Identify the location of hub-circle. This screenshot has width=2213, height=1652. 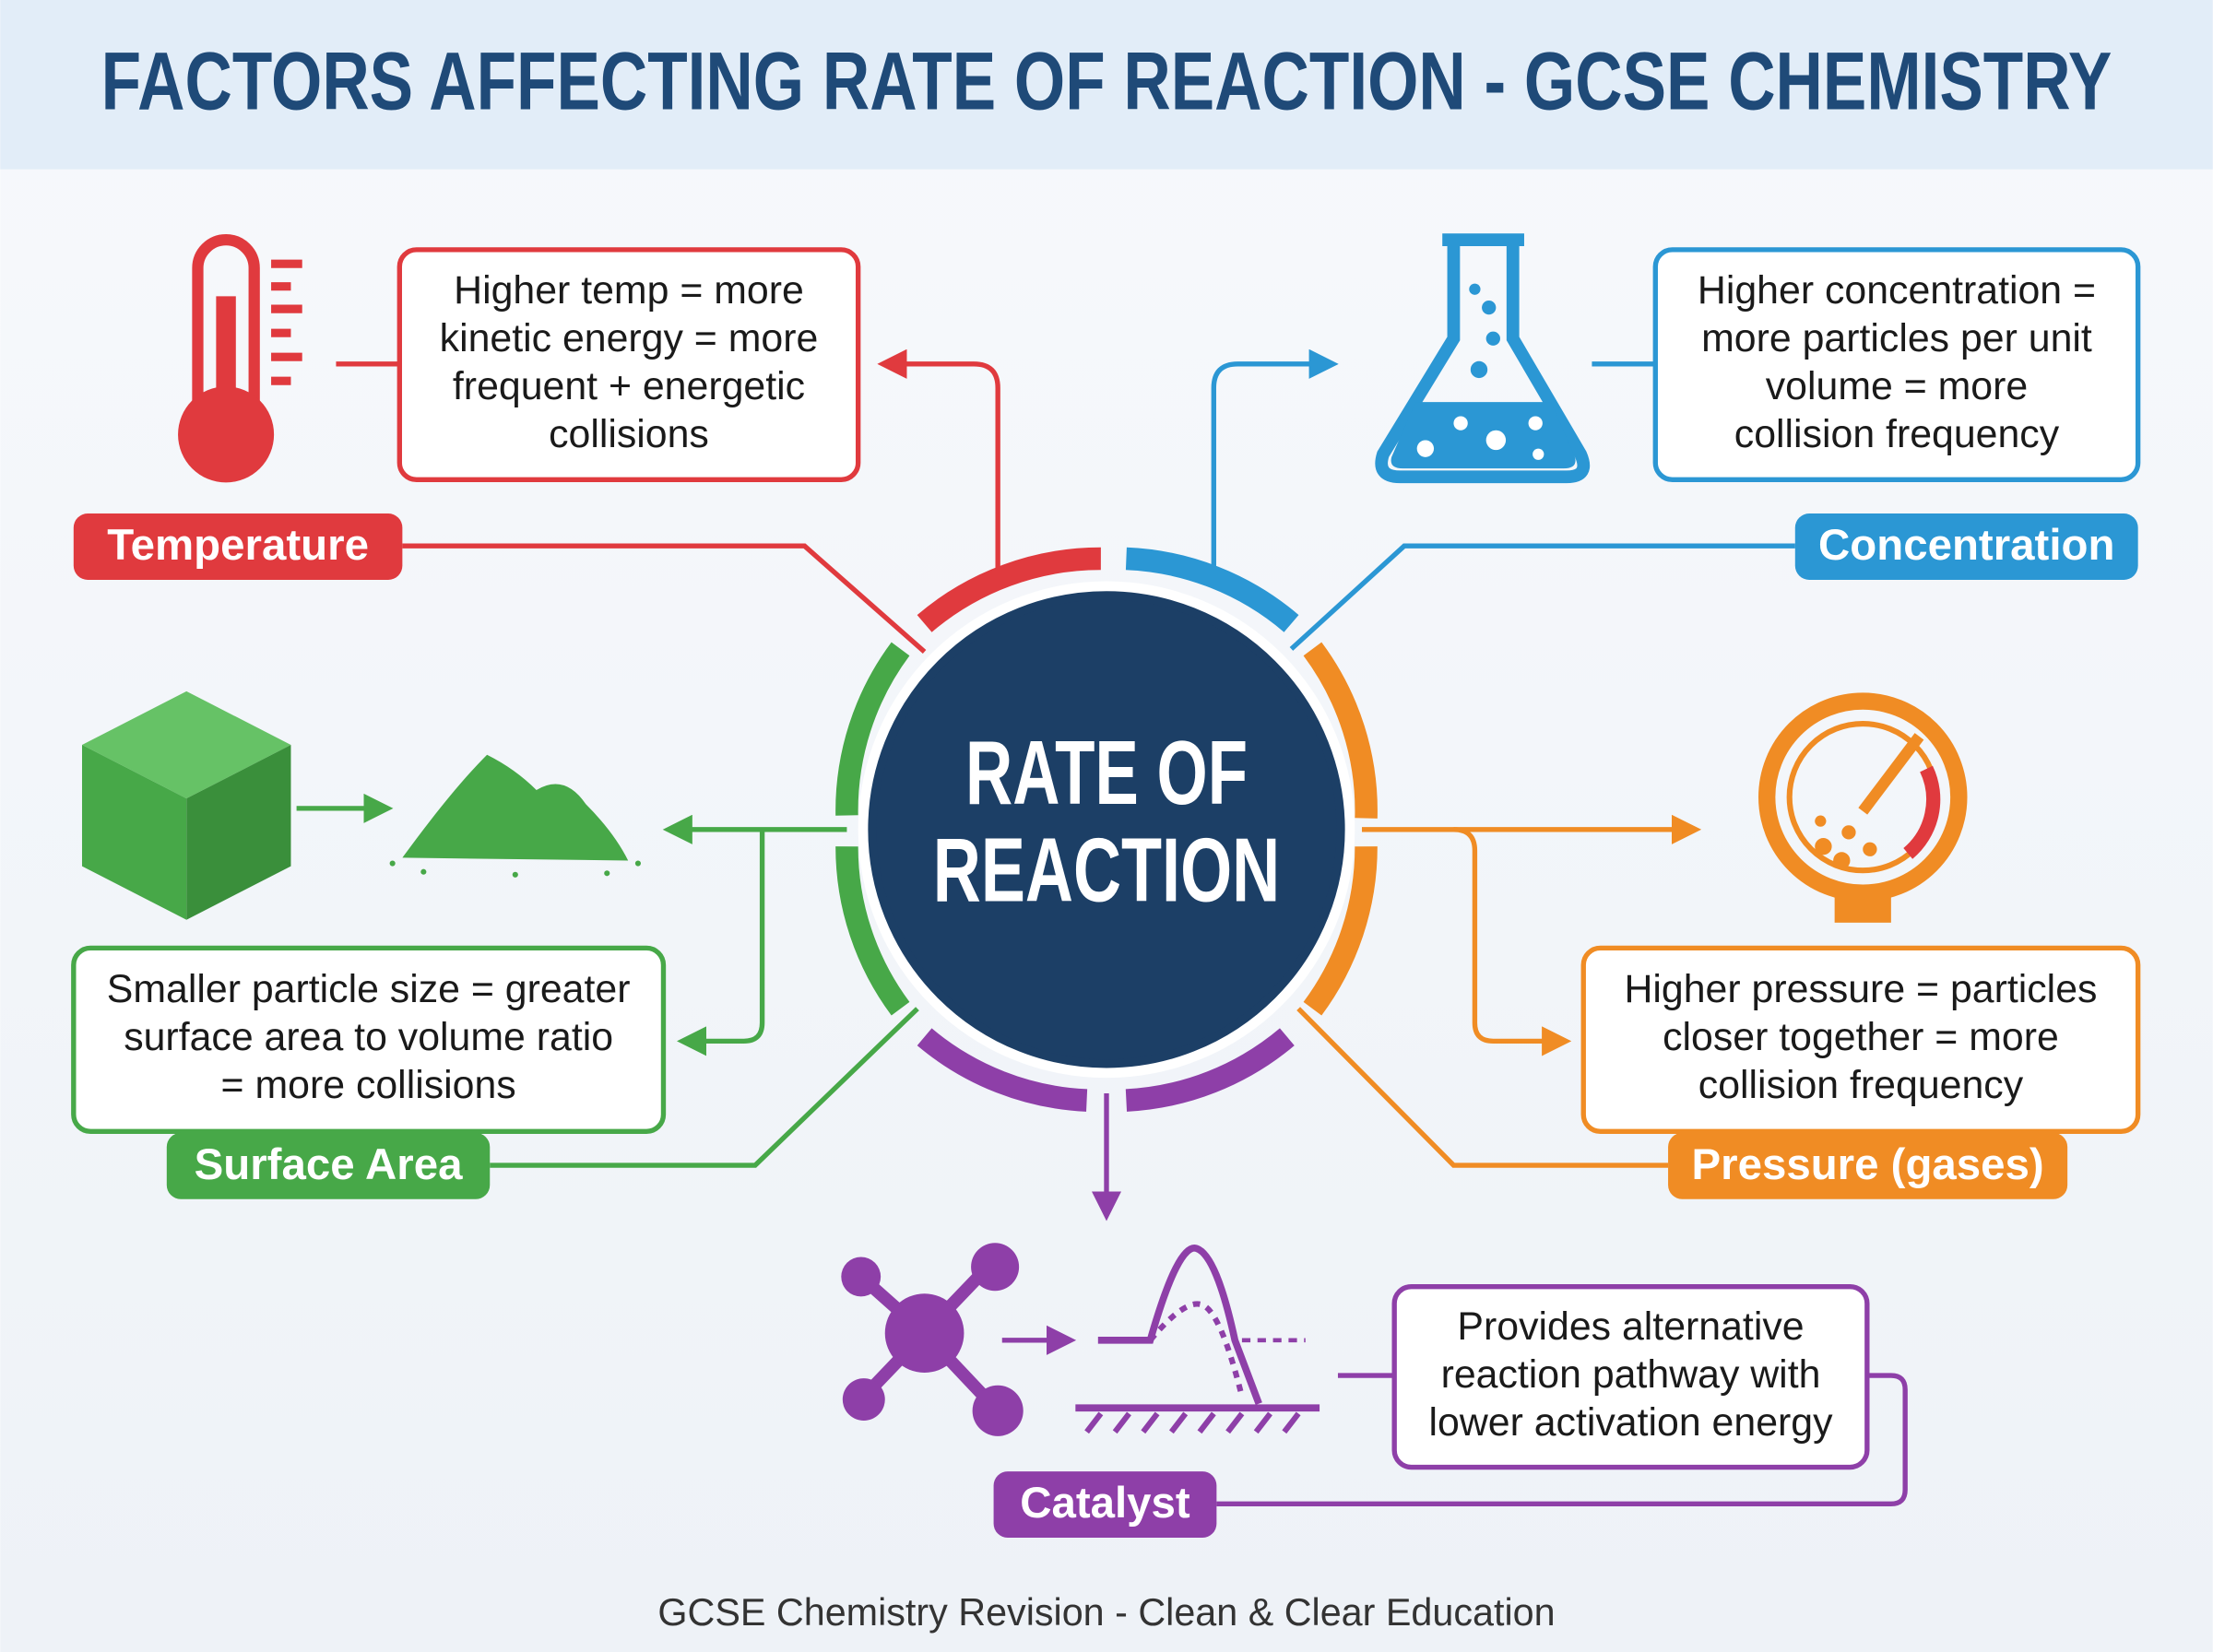
(1106, 829).